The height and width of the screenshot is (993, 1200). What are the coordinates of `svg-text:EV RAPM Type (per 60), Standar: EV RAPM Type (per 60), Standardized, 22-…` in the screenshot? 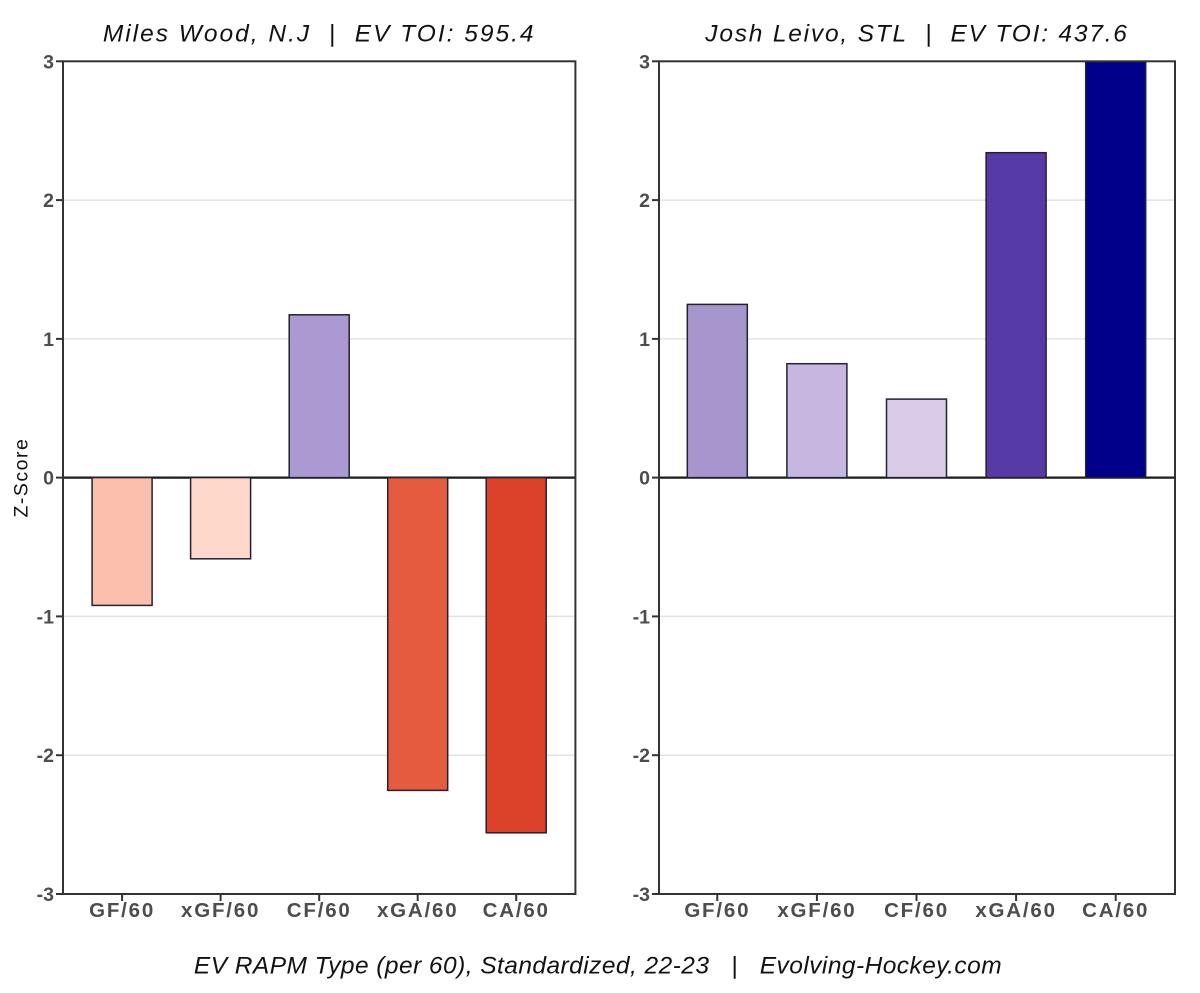 It's located at (598, 965).